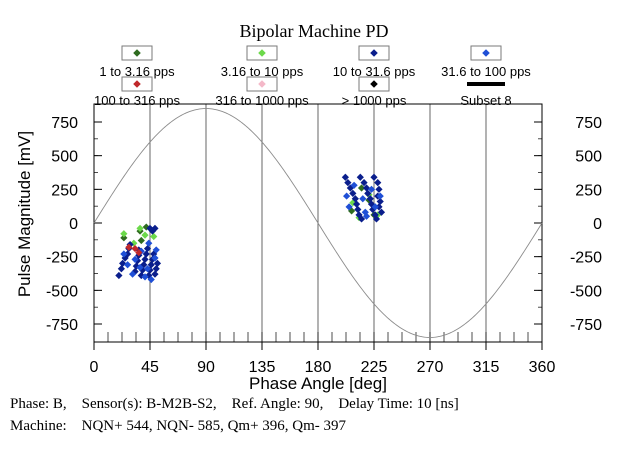 This screenshot has width=619, height=459. What do you see at coordinates (62, 291) in the screenshot?
I see `y-tick-label-left: -500` at bounding box center [62, 291].